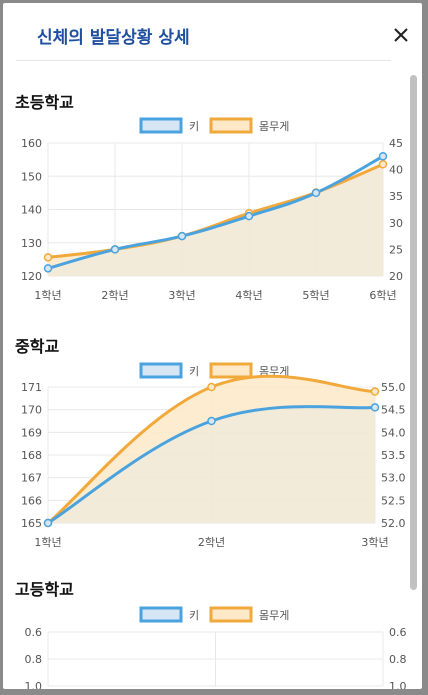  Describe the element at coordinates (31, 210) in the screenshot. I see `left-axis-tick: 140` at that location.